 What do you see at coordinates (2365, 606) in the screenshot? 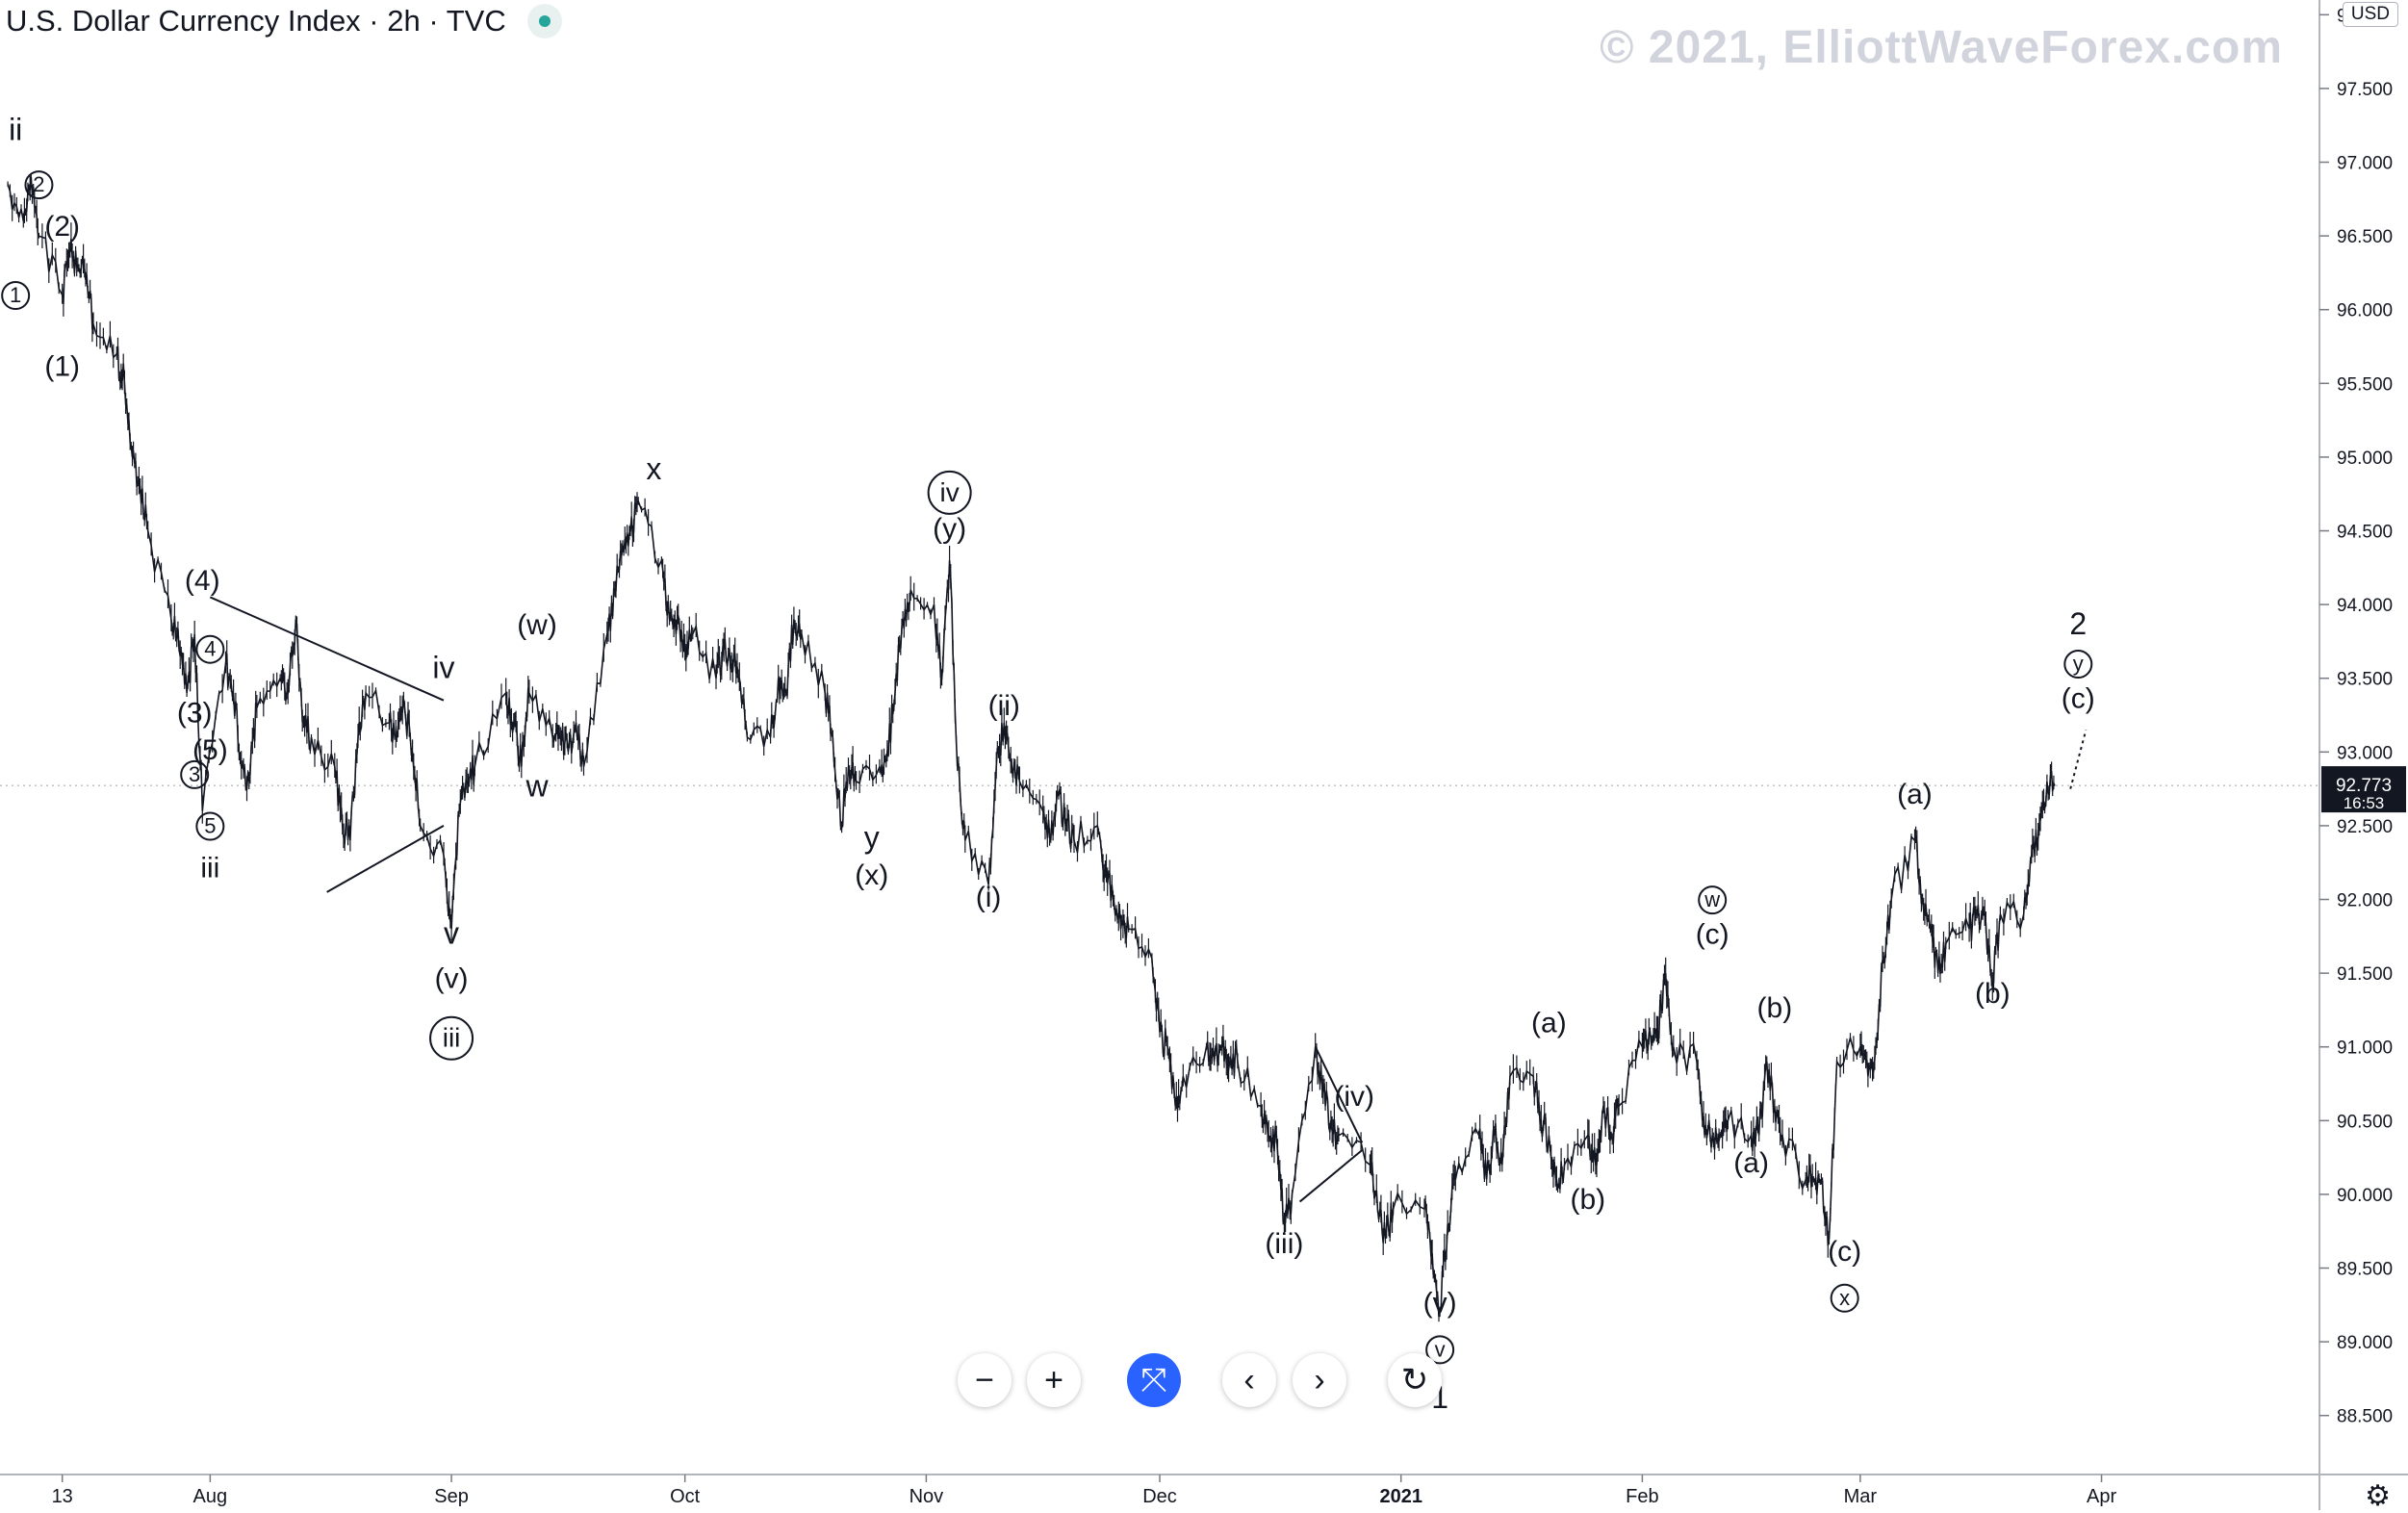
I see `y-tick-label: 94.000` at bounding box center [2365, 606].